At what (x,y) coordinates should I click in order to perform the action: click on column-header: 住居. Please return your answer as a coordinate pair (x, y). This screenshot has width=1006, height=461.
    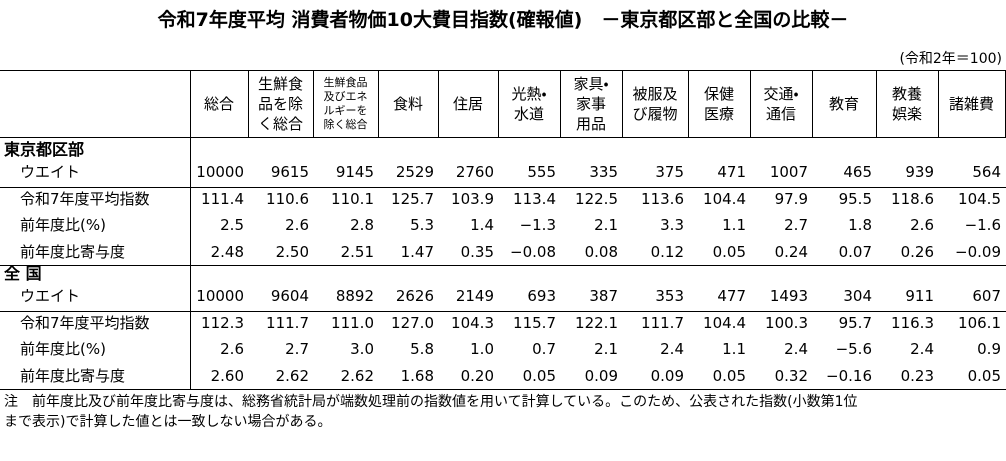
    Looking at the image, I should click on (467, 103).